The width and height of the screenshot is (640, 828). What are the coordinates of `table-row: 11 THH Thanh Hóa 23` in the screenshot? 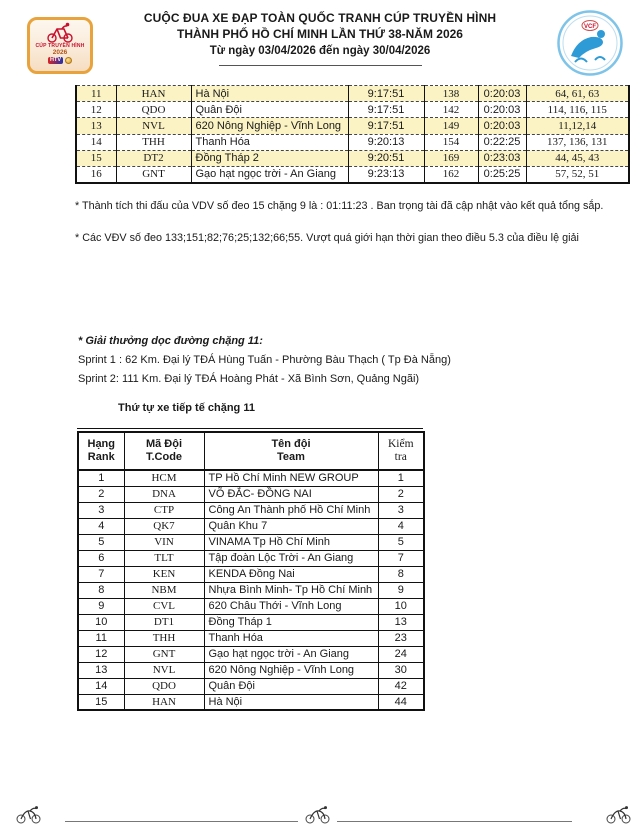 It's located at (251, 638).